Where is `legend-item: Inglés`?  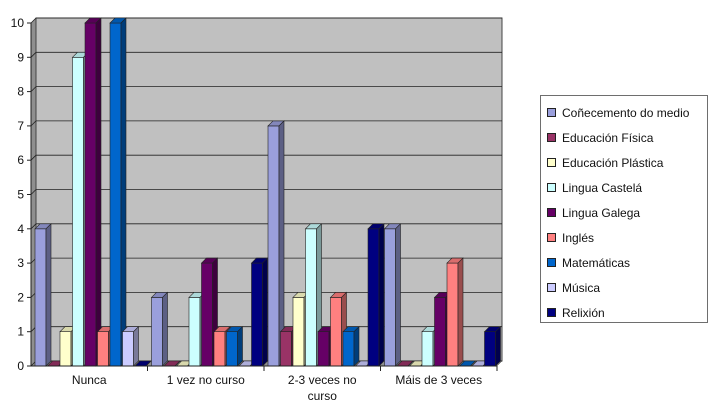
legend-item: Inglés is located at coordinates (624, 237).